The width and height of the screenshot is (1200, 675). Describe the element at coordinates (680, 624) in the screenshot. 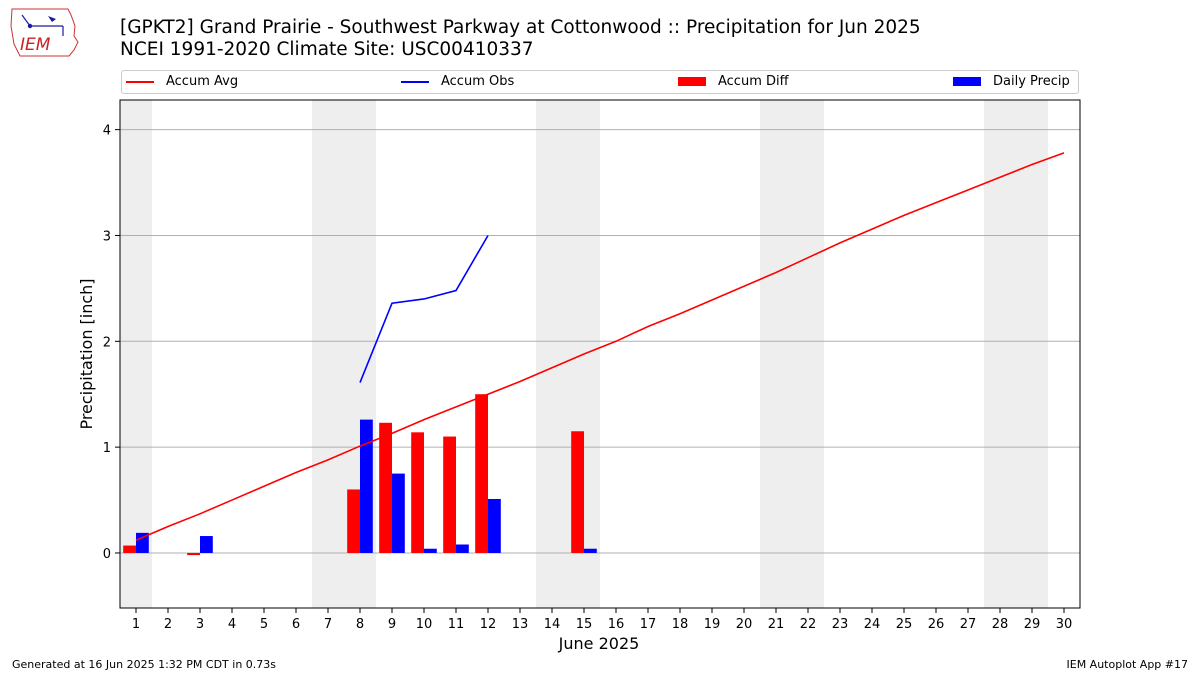

I see `x-tick-label-18: 18` at that location.